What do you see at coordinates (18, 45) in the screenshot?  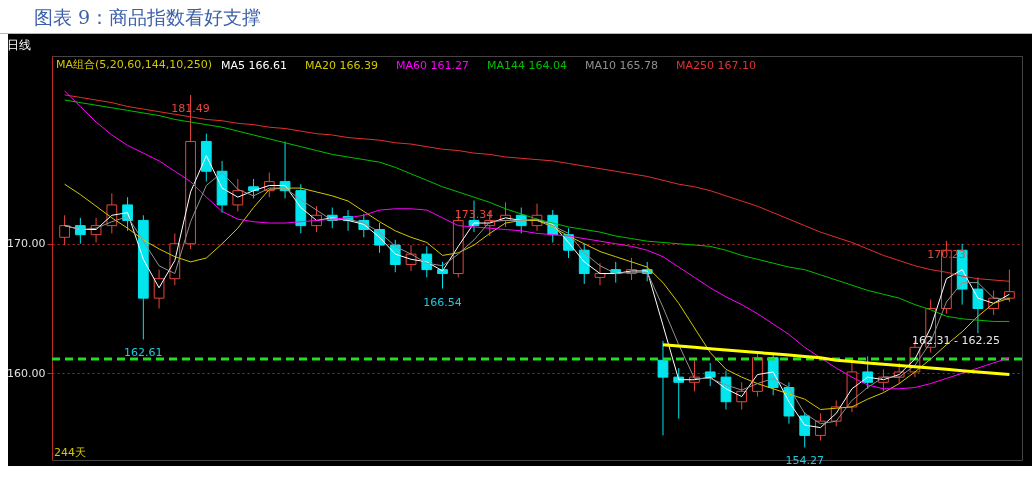 I see `chart-subtitle: 日线` at bounding box center [18, 45].